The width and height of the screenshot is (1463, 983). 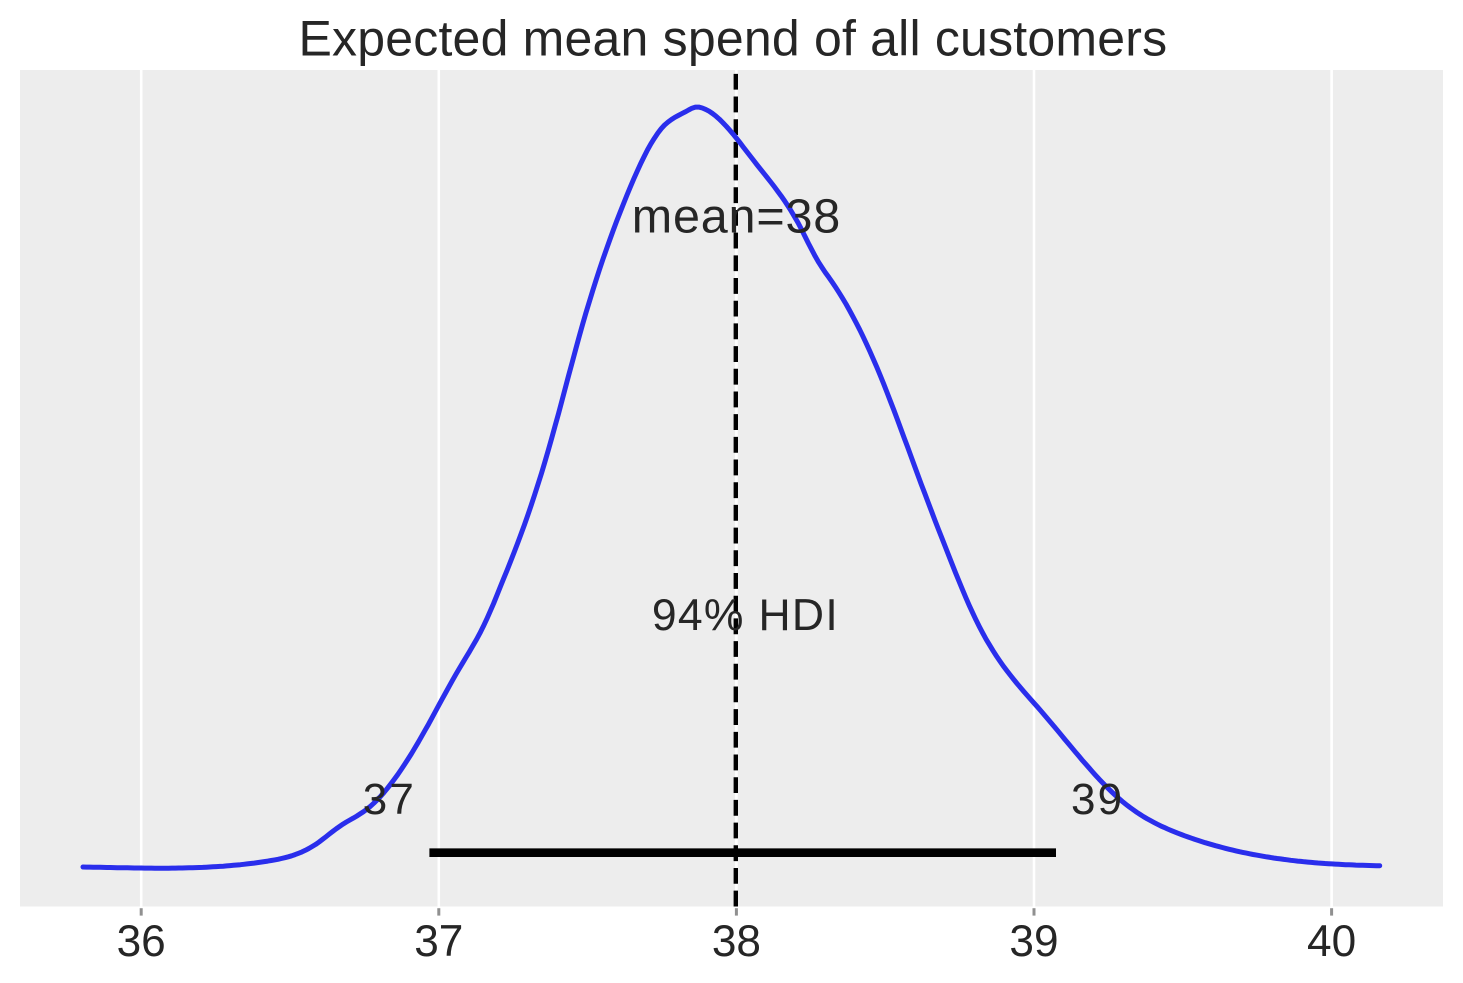 I want to click on svg-text:Expected mean spend of all cus: Expected mean spend of all customers, so click(x=733, y=39).